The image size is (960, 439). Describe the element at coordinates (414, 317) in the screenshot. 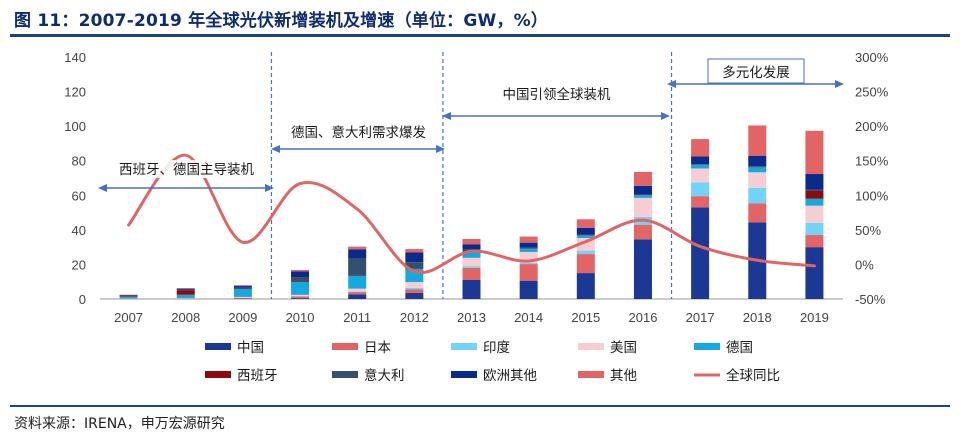

I see `x-tick-label: 2012` at that location.